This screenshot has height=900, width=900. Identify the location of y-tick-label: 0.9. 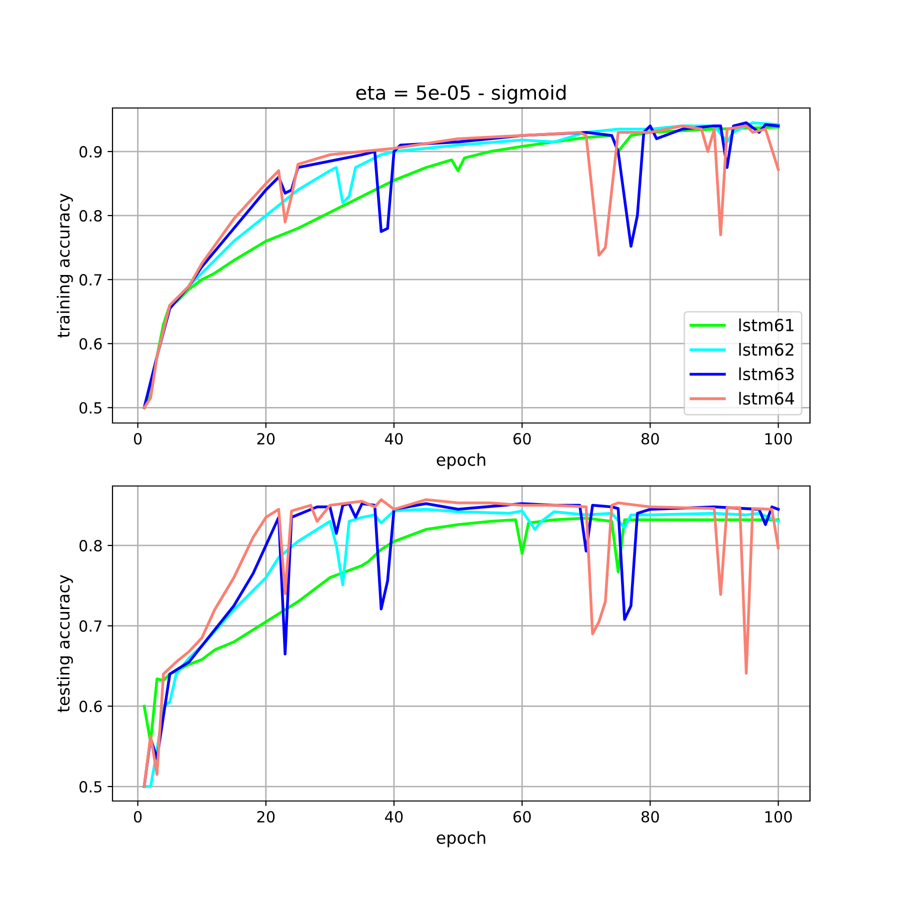
(90, 152).